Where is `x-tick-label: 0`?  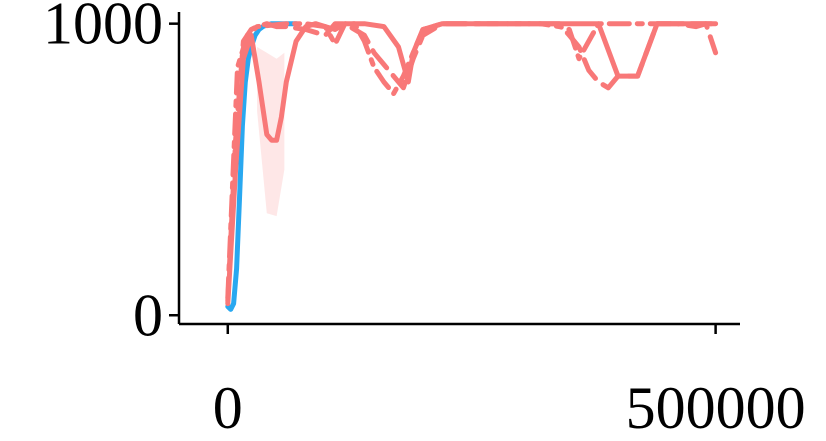
x-tick-label: 0 is located at coordinates (228, 408).